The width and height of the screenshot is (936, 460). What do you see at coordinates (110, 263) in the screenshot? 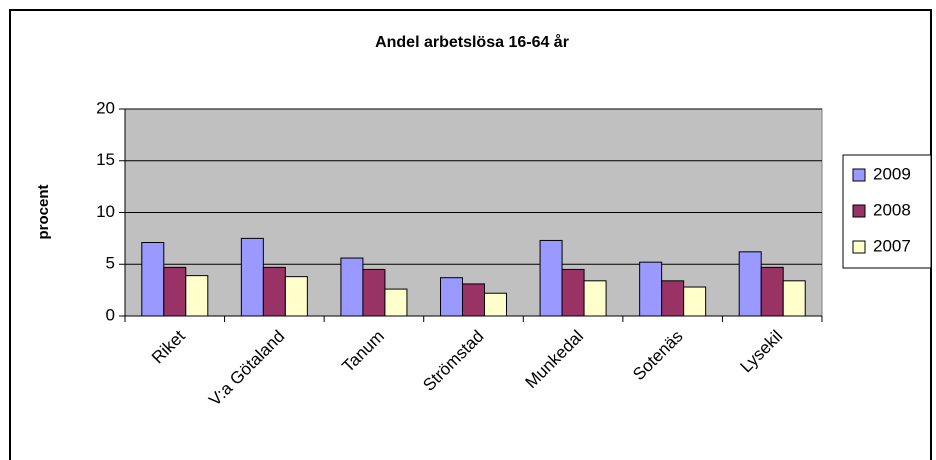
I see `y-tick-label: 5` at bounding box center [110, 263].